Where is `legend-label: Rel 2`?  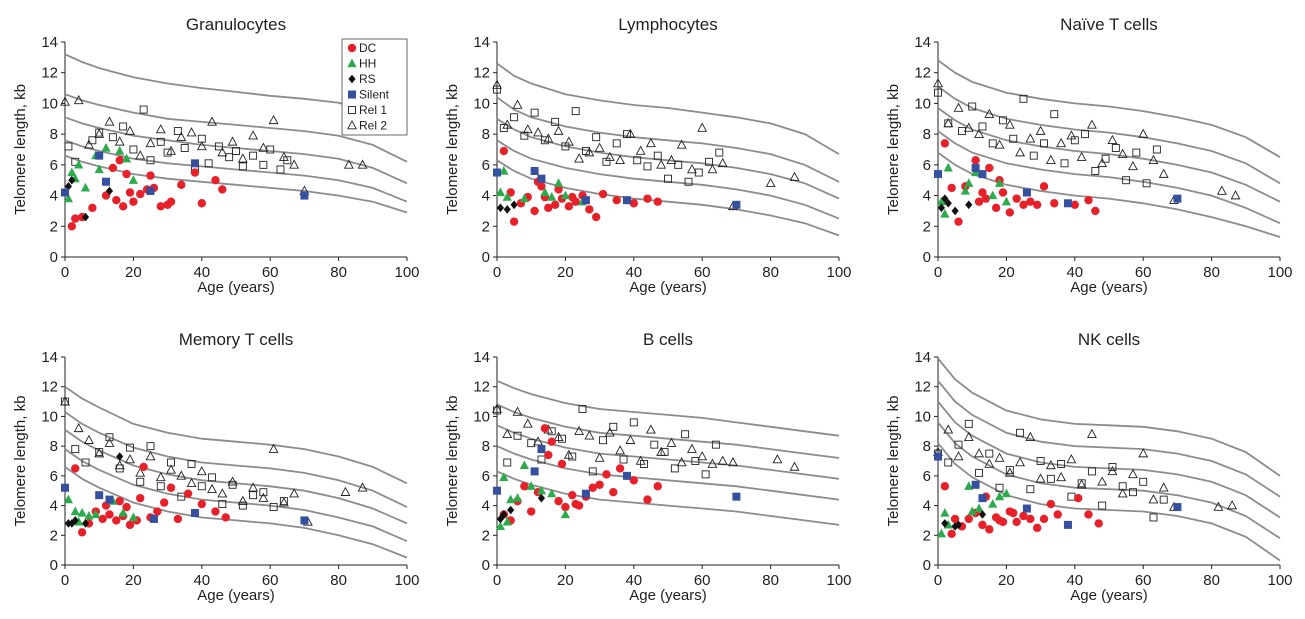
legend-label: Rel 2 is located at coordinates (373, 126).